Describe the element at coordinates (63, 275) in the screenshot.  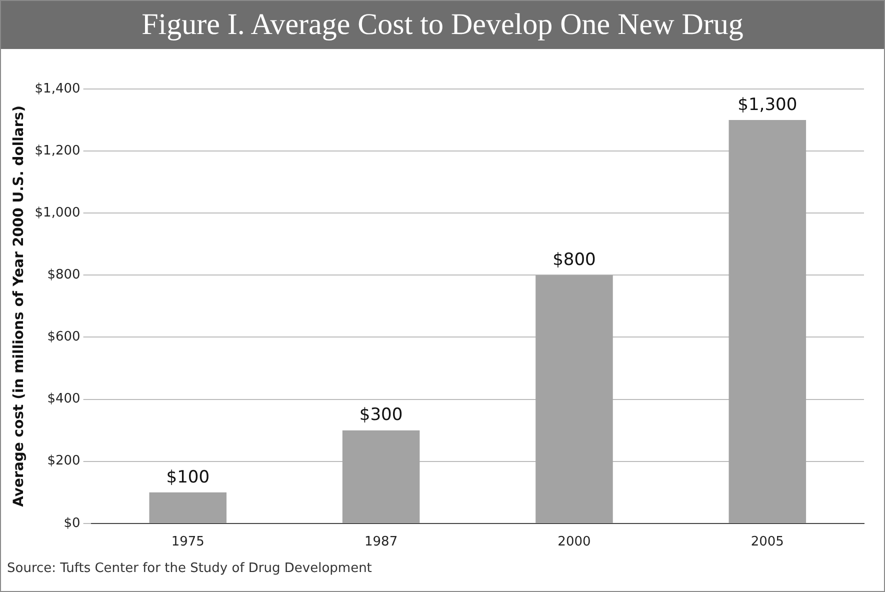
I see `y-tick-label: $800` at that location.